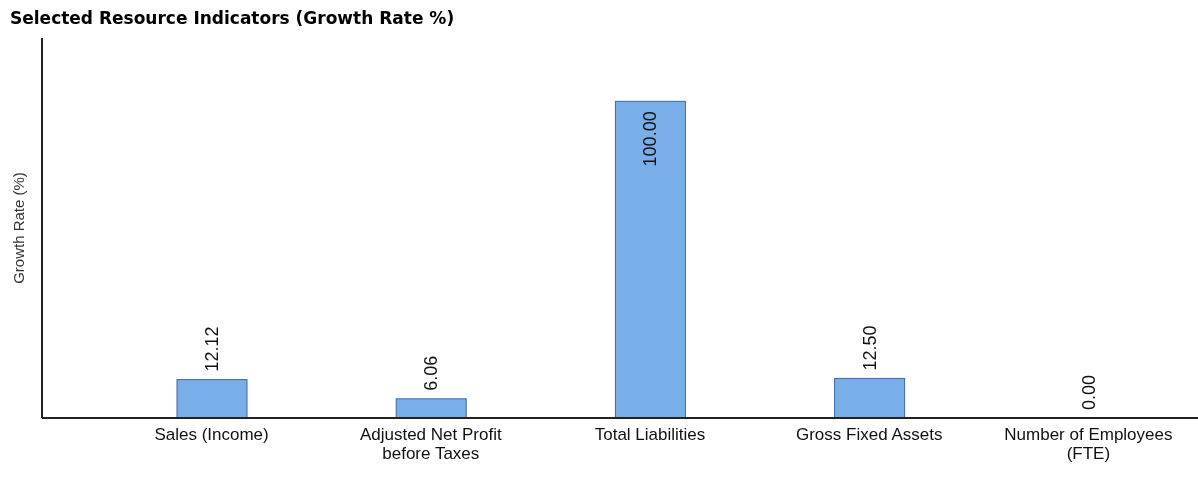 The width and height of the screenshot is (1198, 484). I want to click on data-label: 12.50, so click(869, 348).